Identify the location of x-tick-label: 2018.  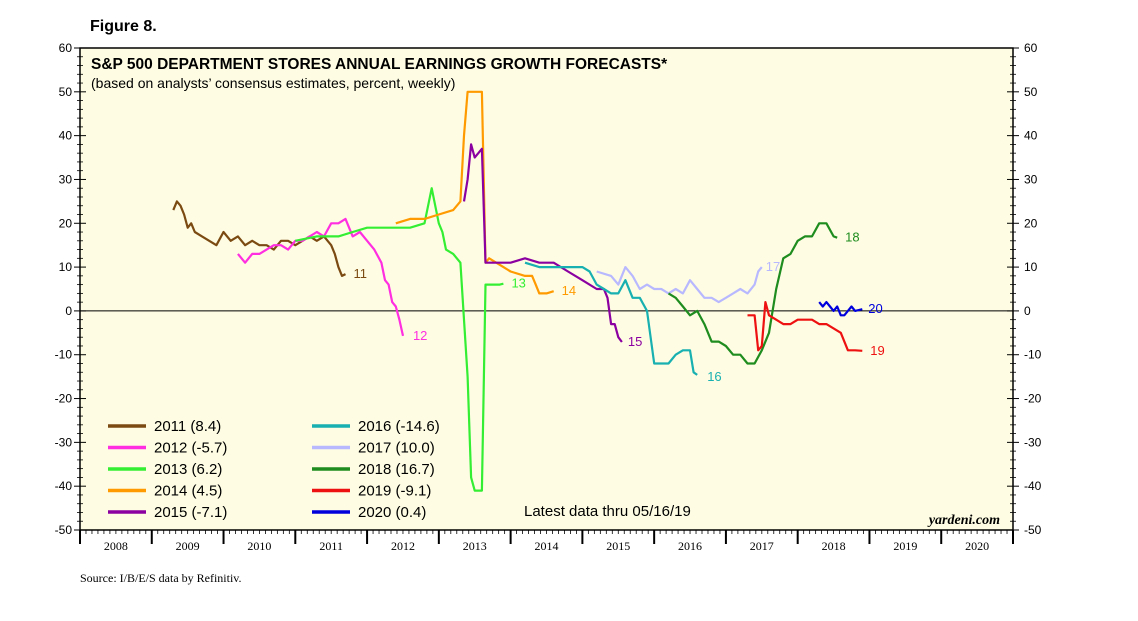
(834, 546).